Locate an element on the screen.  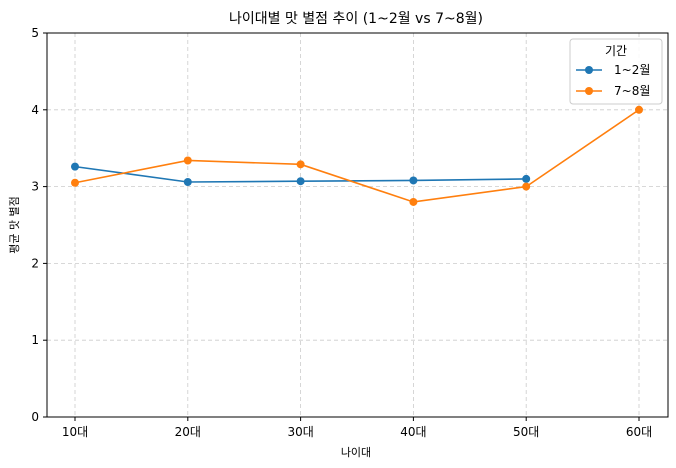
x-tick-label: 20대 is located at coordinates (188, 432).